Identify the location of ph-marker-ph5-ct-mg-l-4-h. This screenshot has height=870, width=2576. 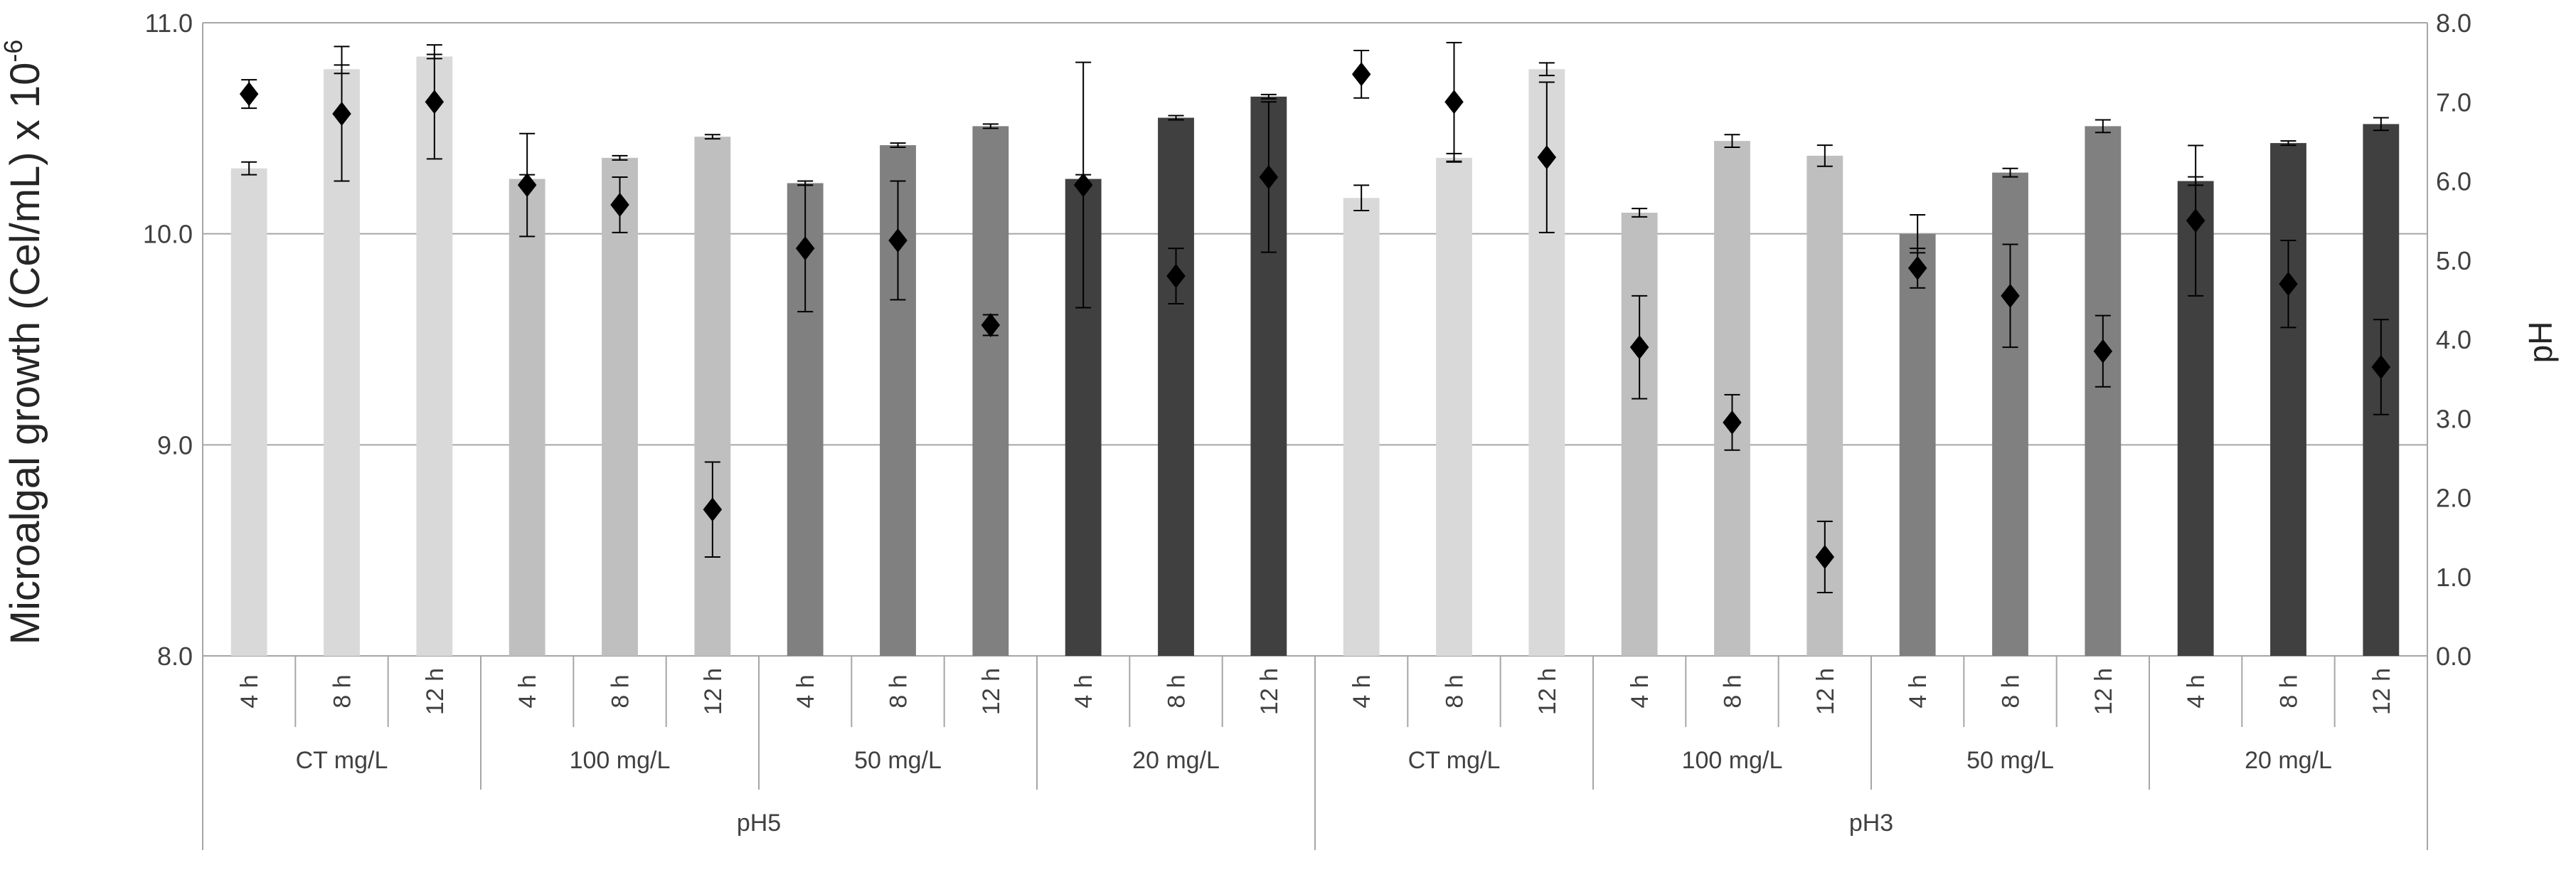
(249, 94).